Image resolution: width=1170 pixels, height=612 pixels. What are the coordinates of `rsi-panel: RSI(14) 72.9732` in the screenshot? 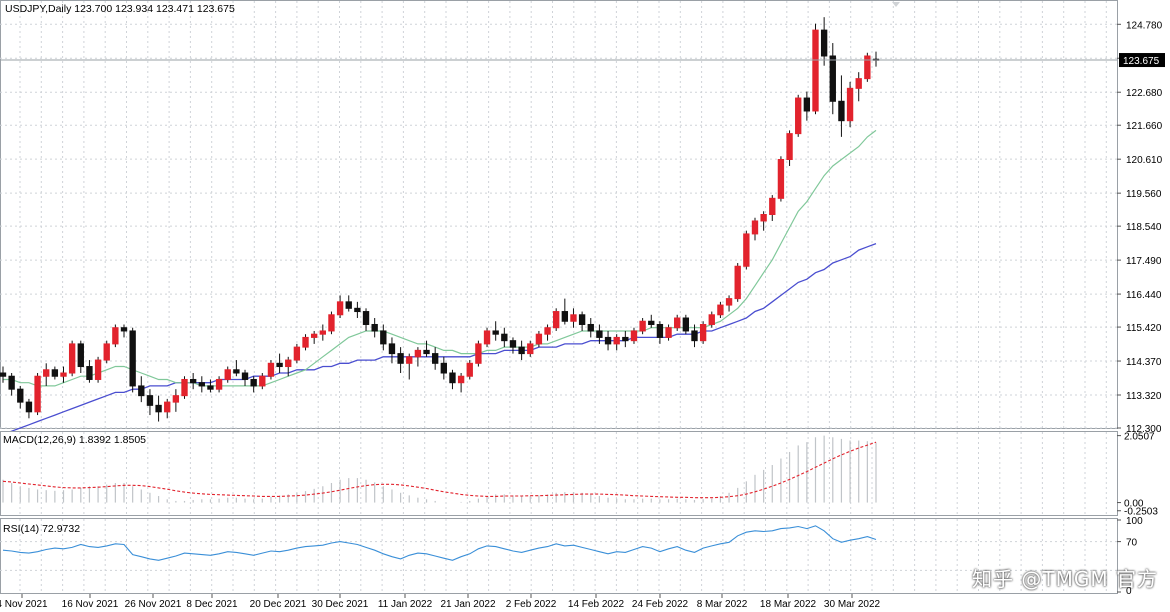 It's located at (559, 556).